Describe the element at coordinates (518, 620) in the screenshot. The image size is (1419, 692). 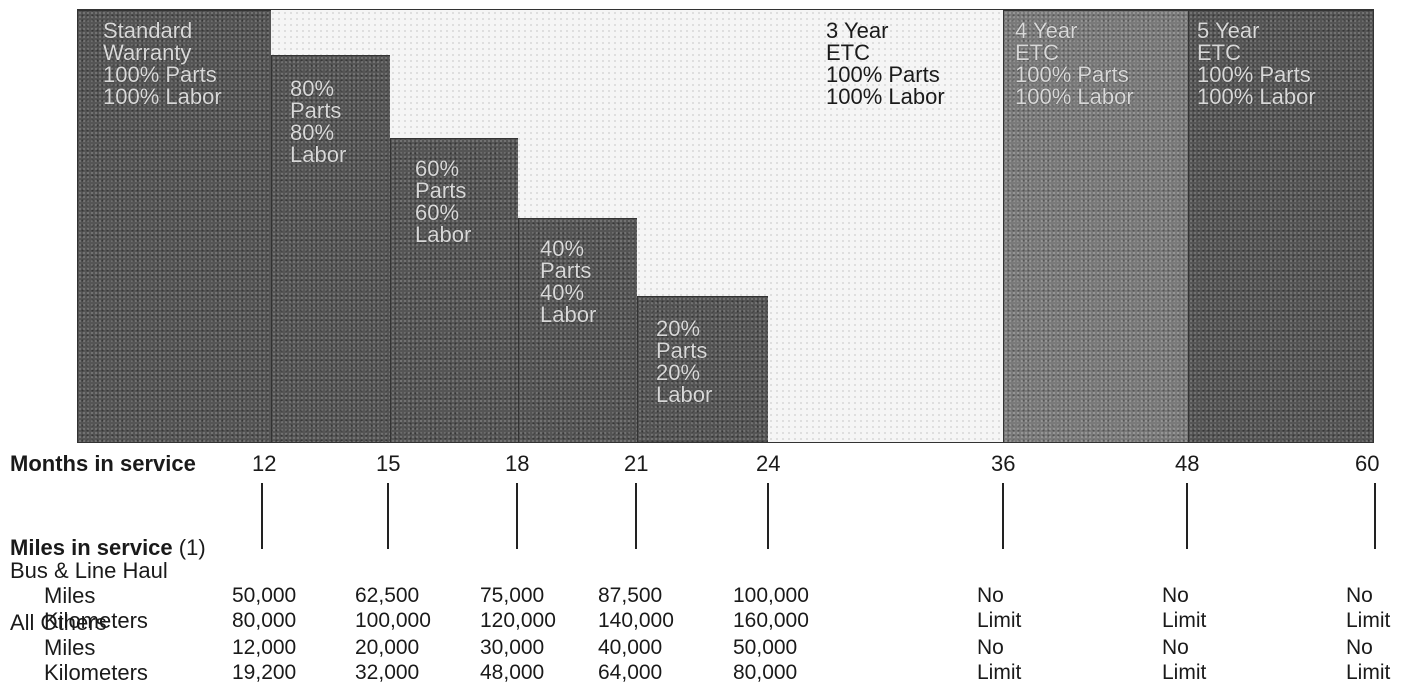
I see `table-cell: 120,000` at that location.